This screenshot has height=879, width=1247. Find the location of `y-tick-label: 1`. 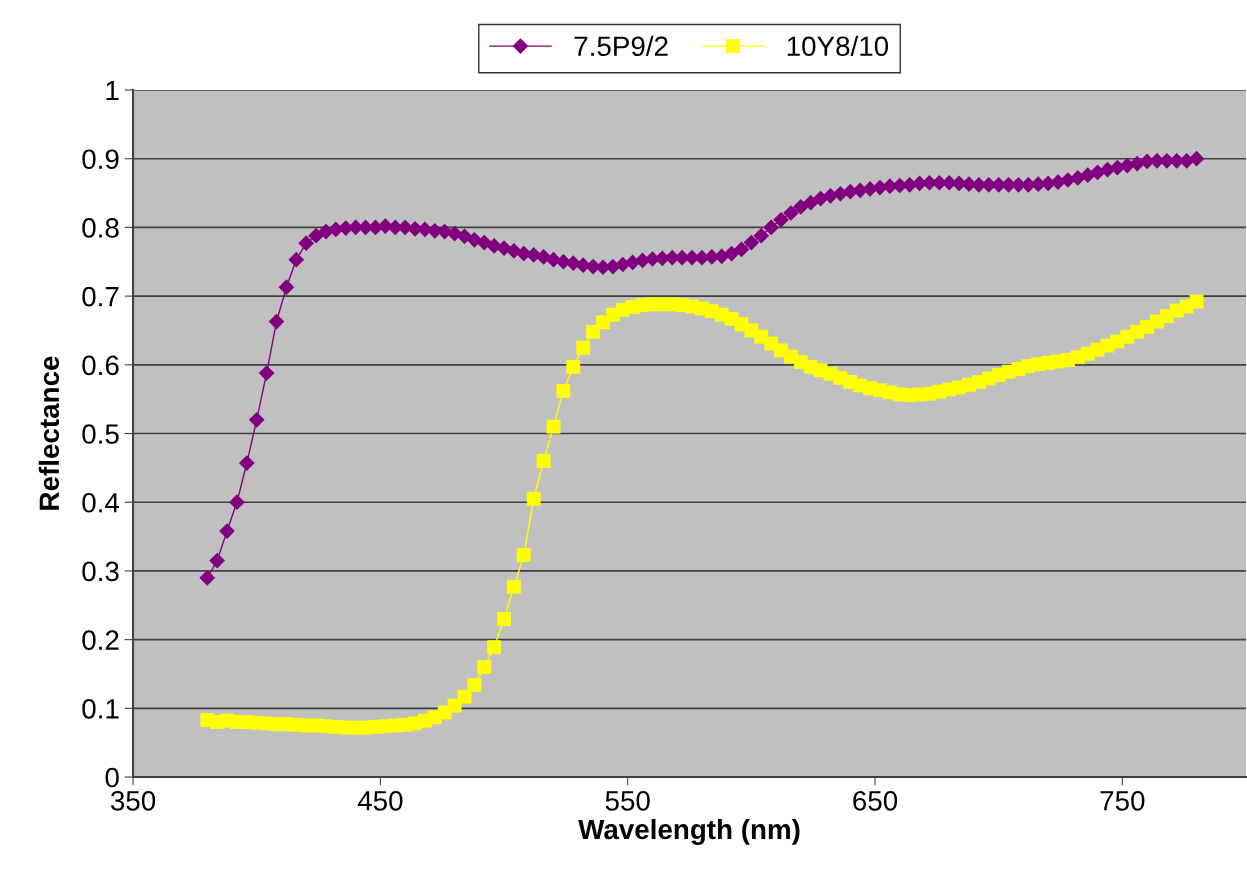

y-tick-label: 1 is located at coordinates (112, 90).